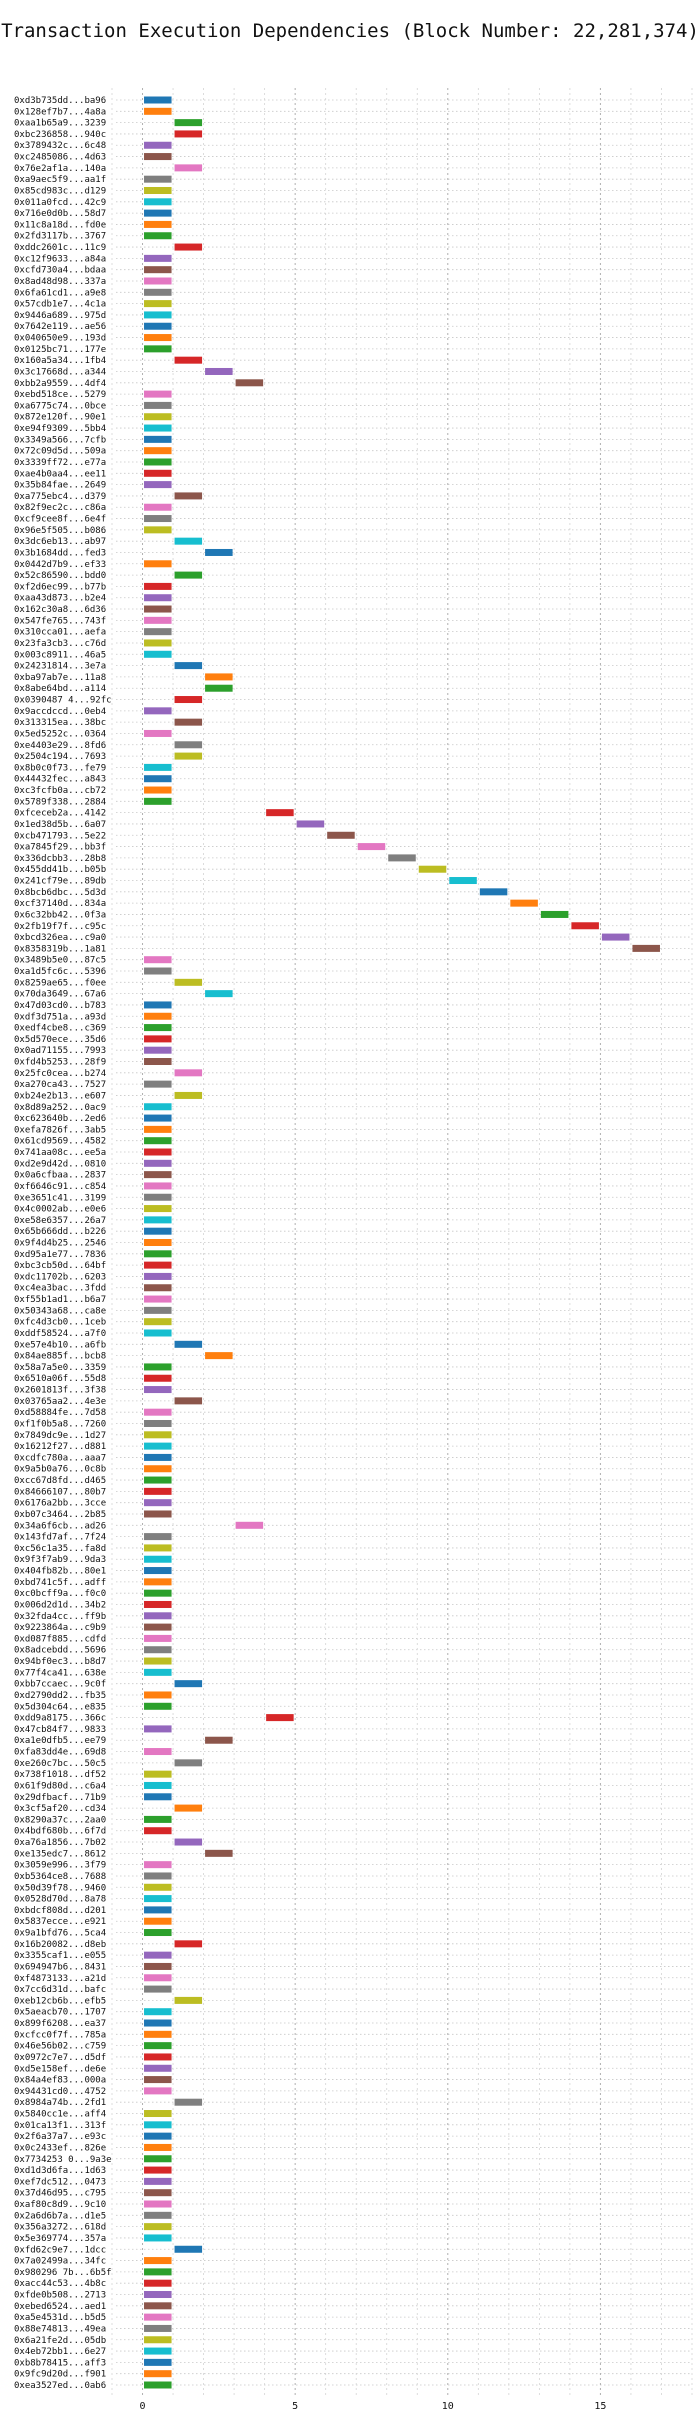  What do you see at coordinates (60, 1074) in the screenshot?
I see `y-tick-label: 0x25fc0cea...b274` at bounding box center [60, 1074].